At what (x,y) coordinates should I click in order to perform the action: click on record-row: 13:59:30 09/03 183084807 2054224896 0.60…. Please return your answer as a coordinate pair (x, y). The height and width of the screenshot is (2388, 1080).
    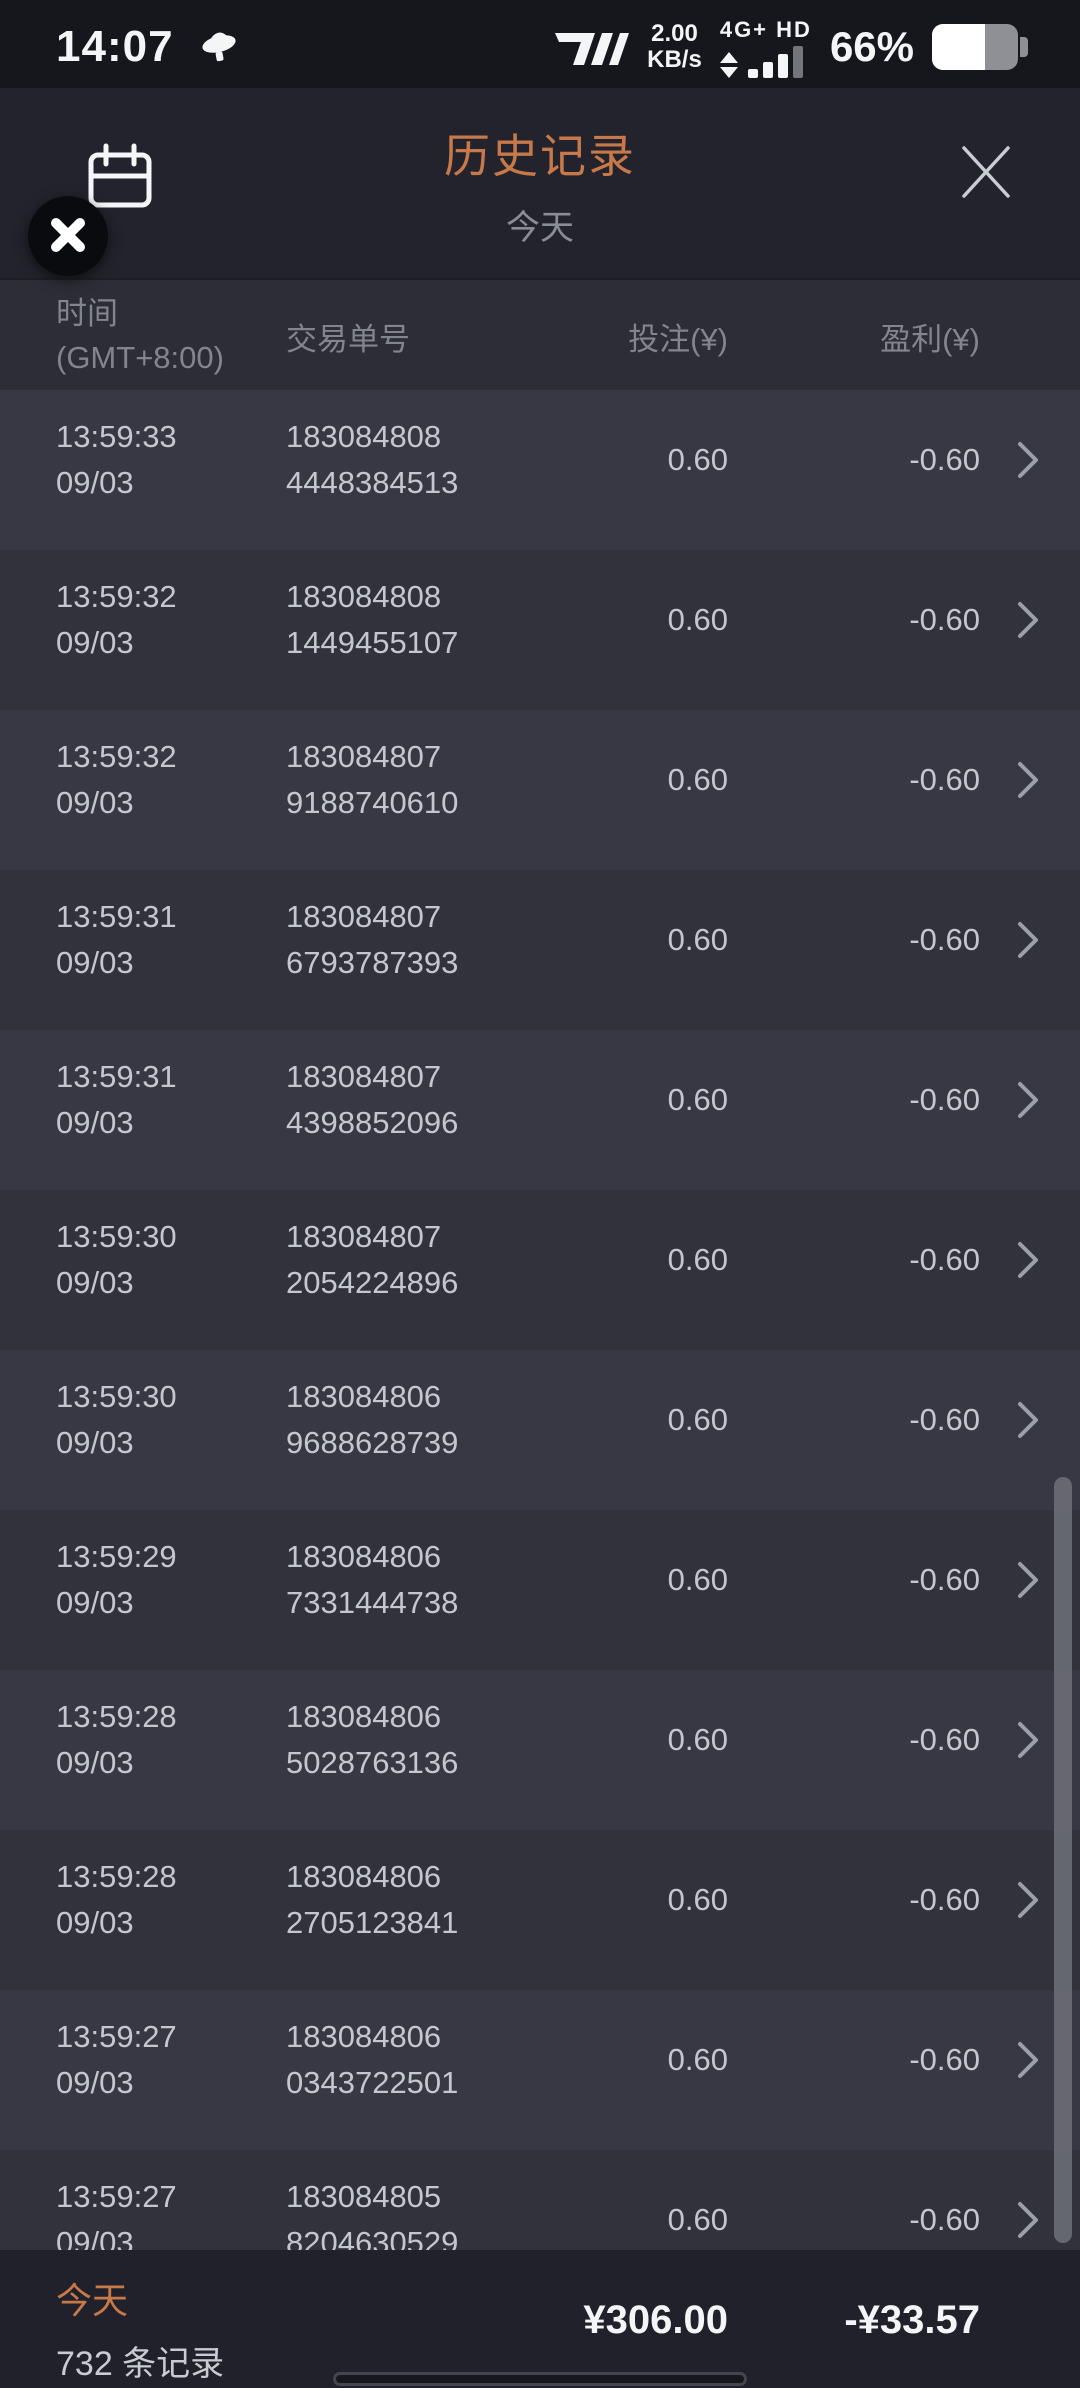
    Looking at the image, I should click on (540, 1270).